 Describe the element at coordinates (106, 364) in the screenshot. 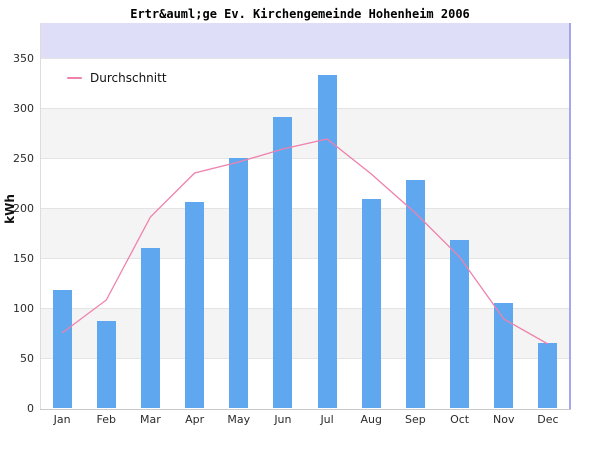

I see `bar-feb` at that location.